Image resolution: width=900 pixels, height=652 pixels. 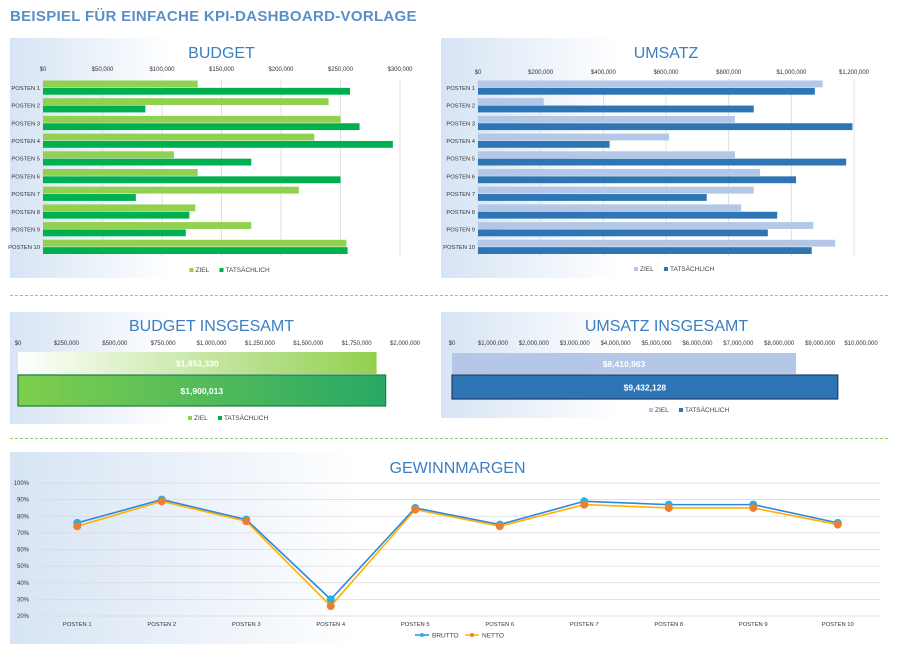 I want to click on data-label-ziel: $8,410,963, so click(x=624, y=364).